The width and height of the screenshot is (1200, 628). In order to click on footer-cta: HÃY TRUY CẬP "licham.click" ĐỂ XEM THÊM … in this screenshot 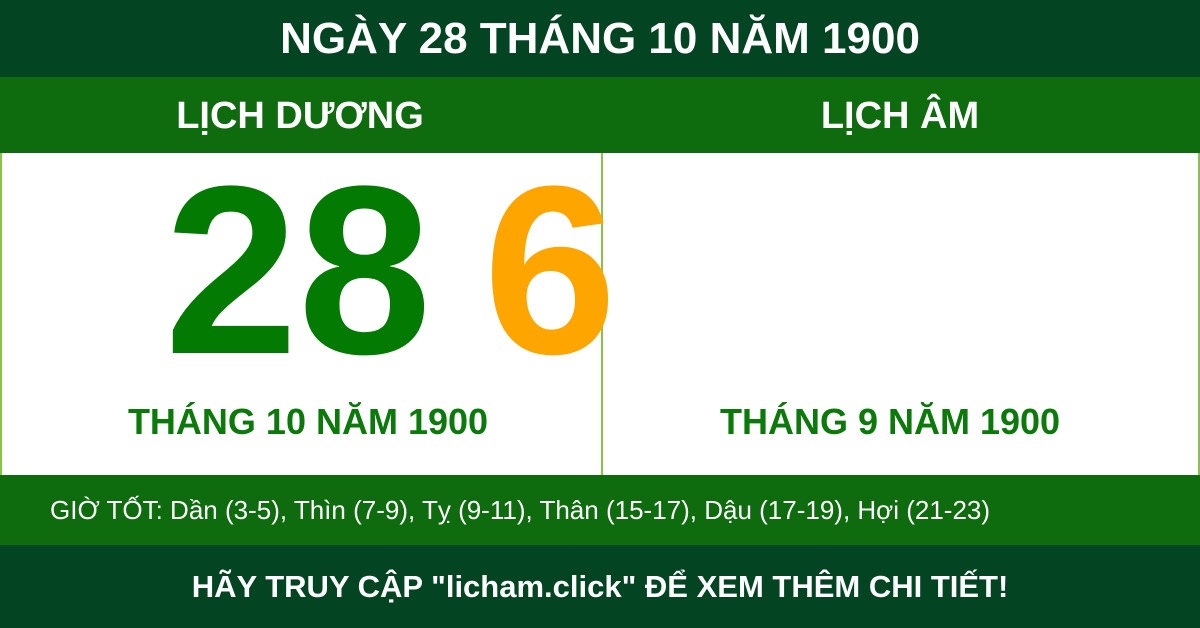, I will do `click(600, 586)`.